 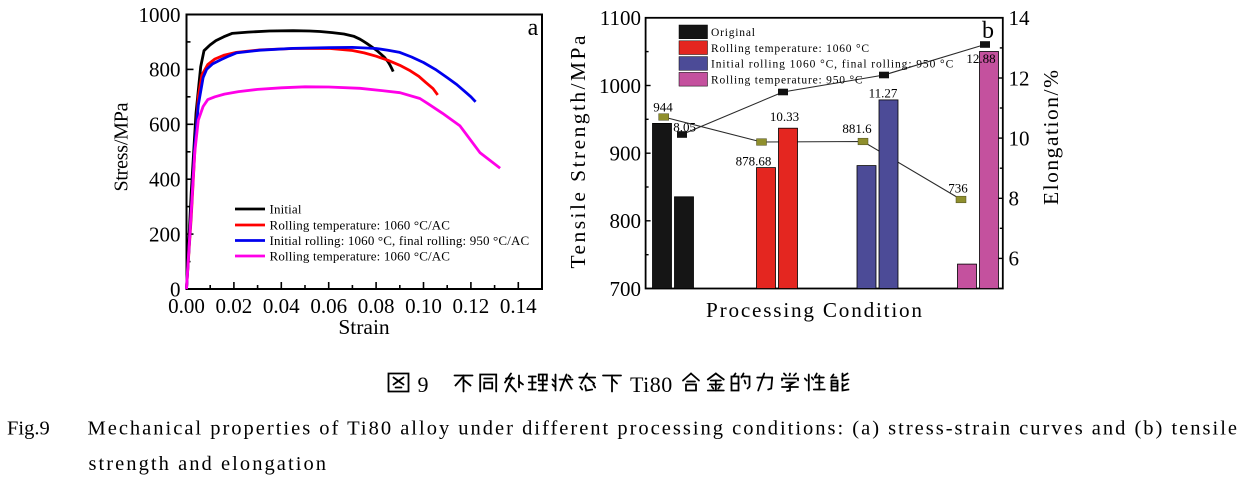 What do you see at coordinates (28, 429) in the screenshot?
I see `svg-text: Fig.9` at bounding box center [28, 429].